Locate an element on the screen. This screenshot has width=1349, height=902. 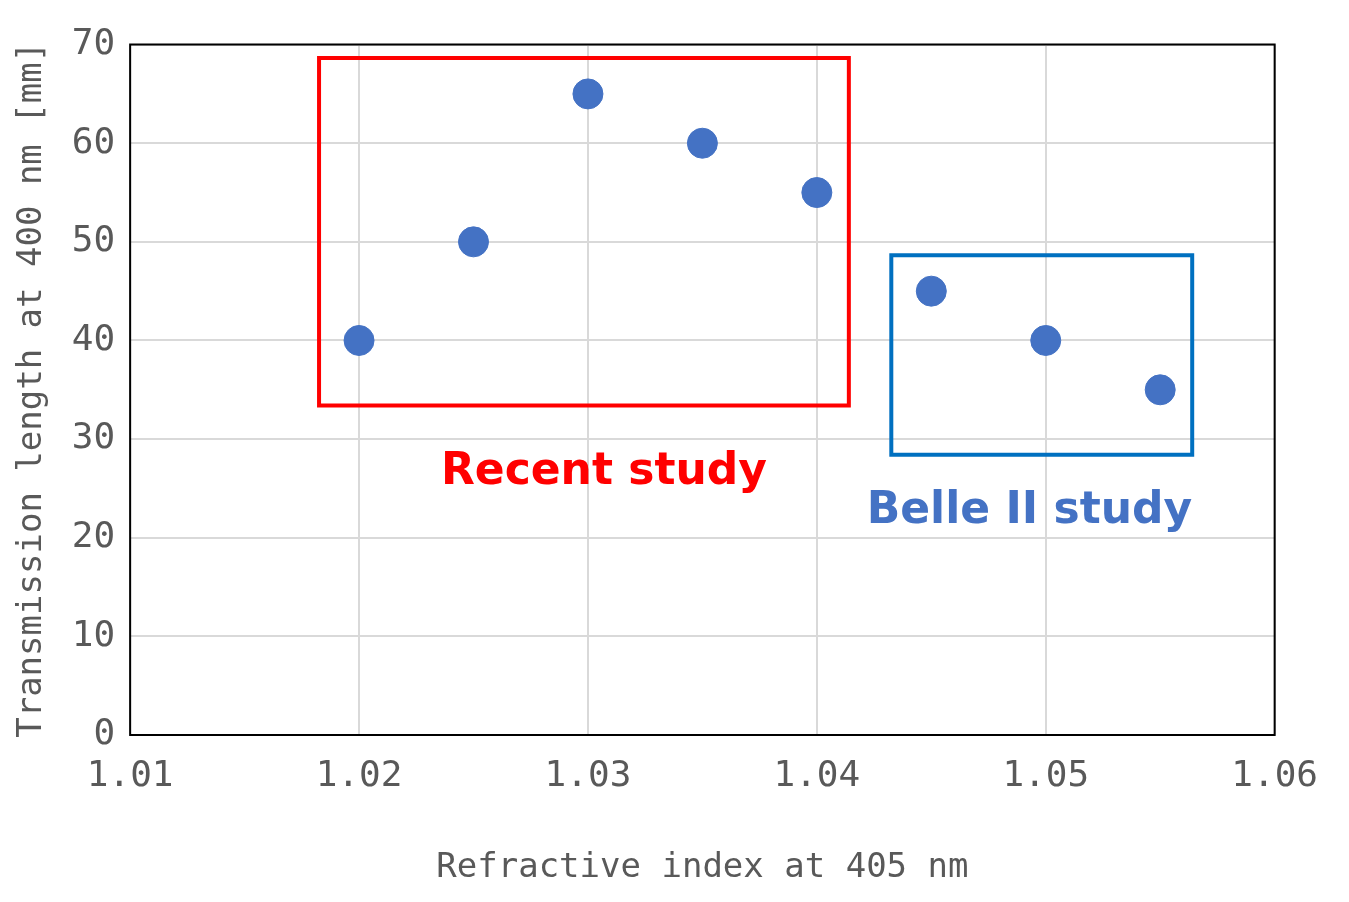
x-tick-label: 1.02 is located at coordinates (359, 773).